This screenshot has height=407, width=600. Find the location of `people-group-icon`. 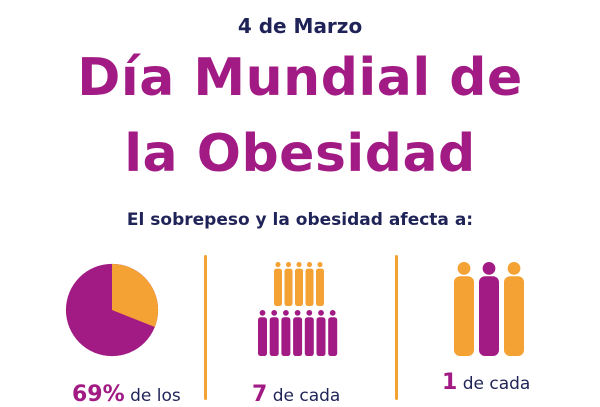

people-group-icon is located at coordinates (298, 309).